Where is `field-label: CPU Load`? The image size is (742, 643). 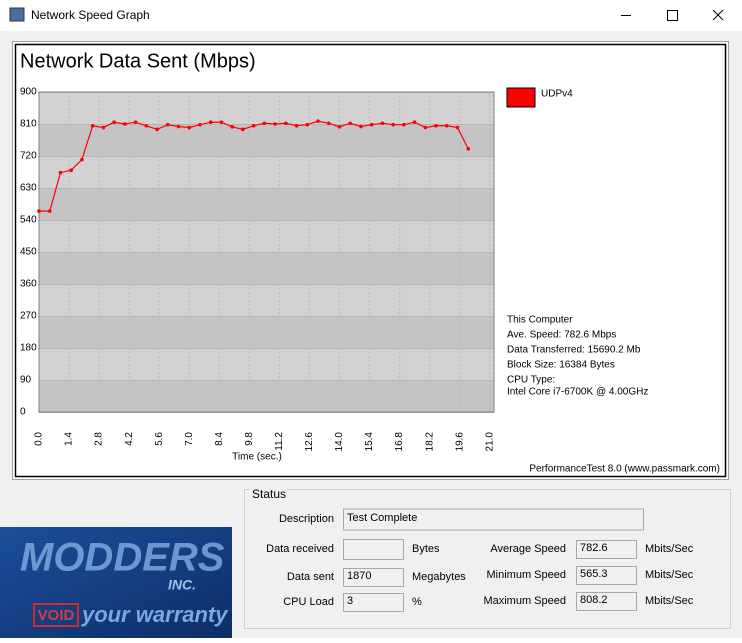
field-label: CPU Load is located at coordinates (308, 602).